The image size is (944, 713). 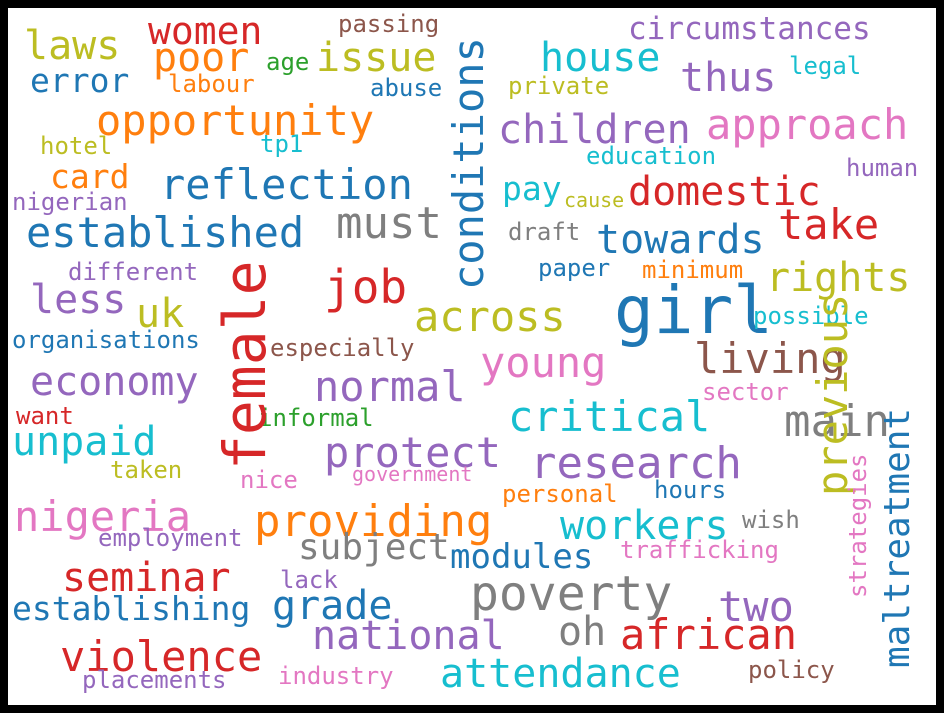 I want to click on word-subject: subject, so click(x=374, y=547).